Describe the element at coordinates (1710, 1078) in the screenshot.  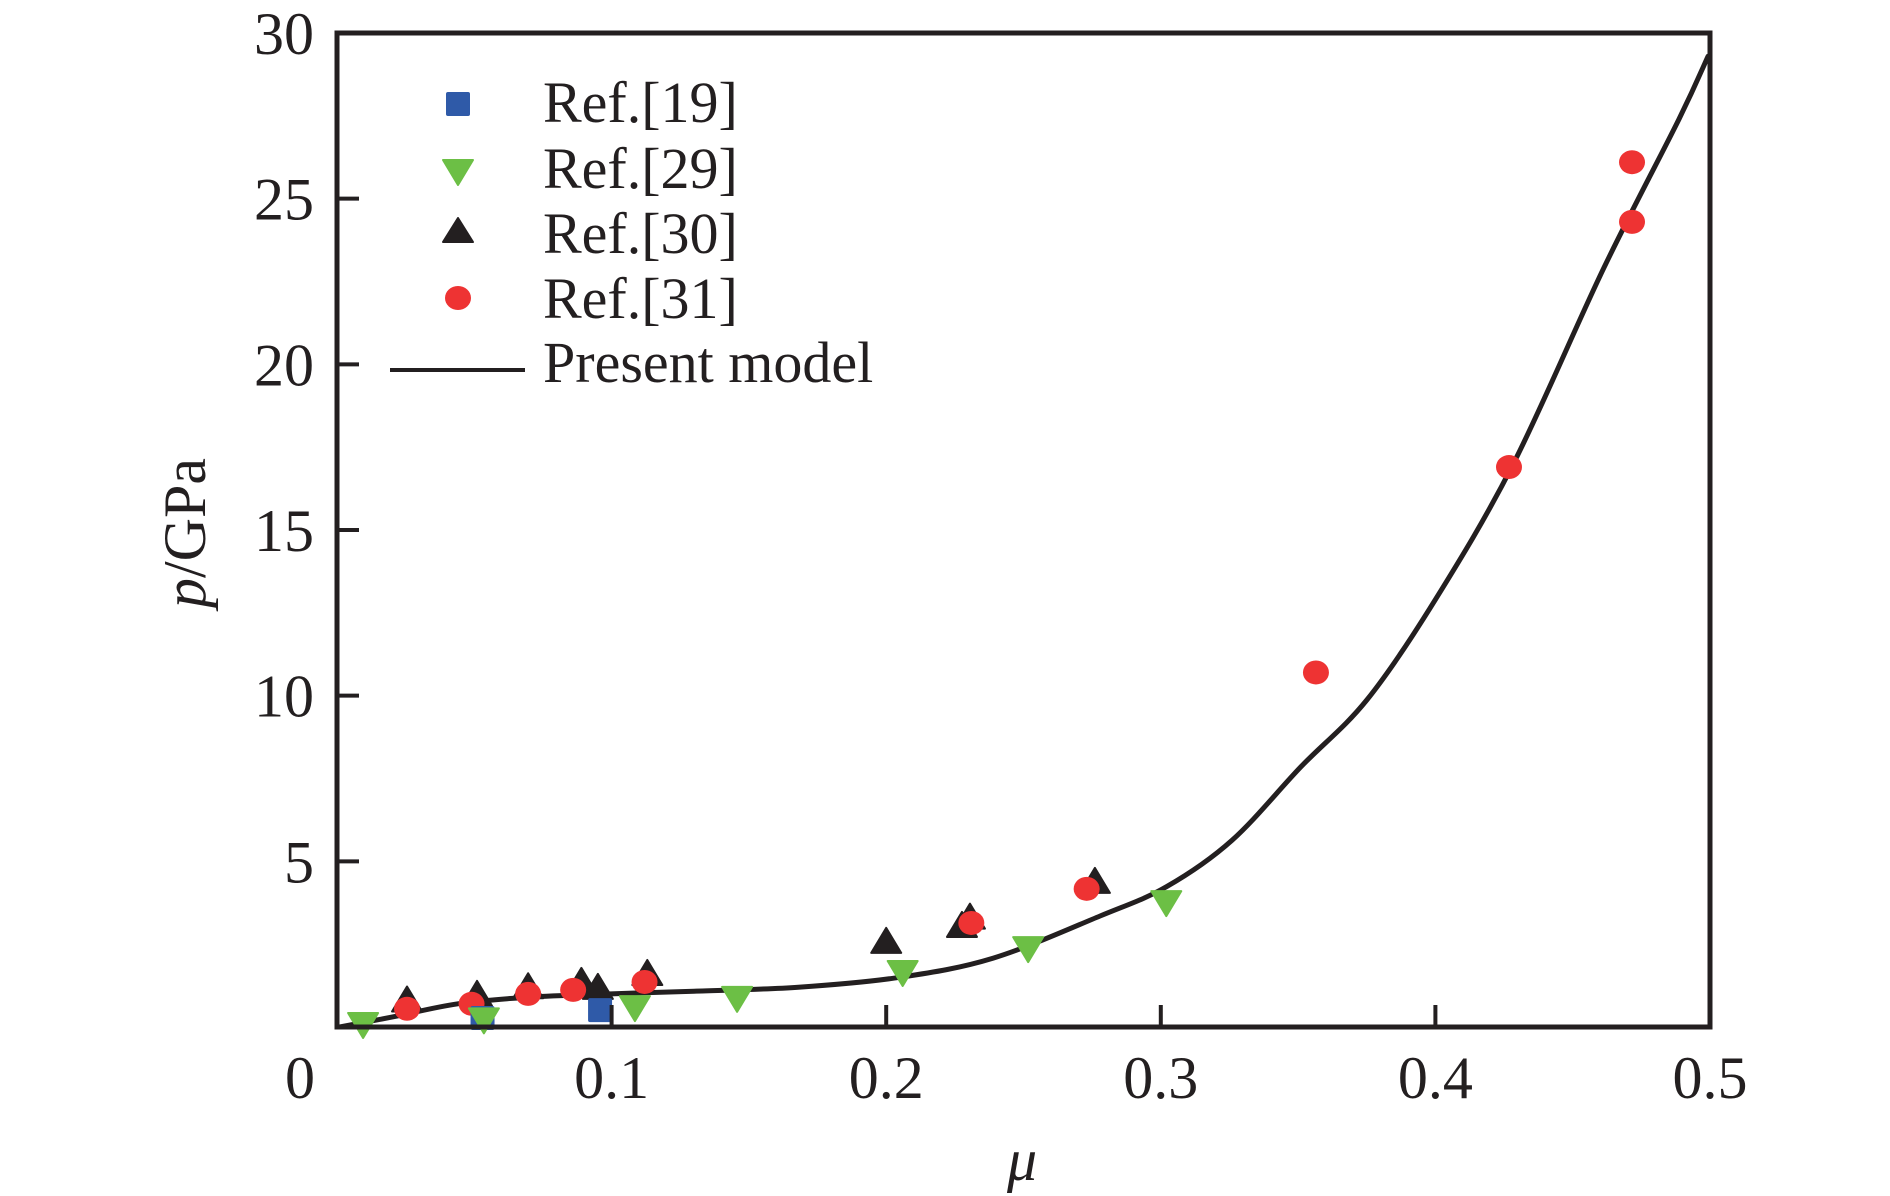
I see `x-tick-label: 0.5` at that location.